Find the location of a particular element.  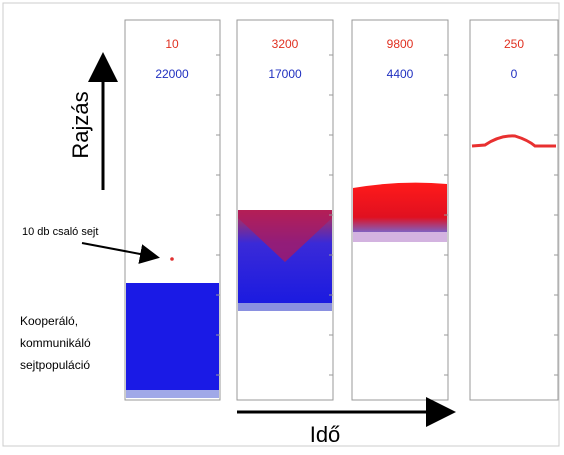

blue-count: 0 is located at coordinates (514, 74).